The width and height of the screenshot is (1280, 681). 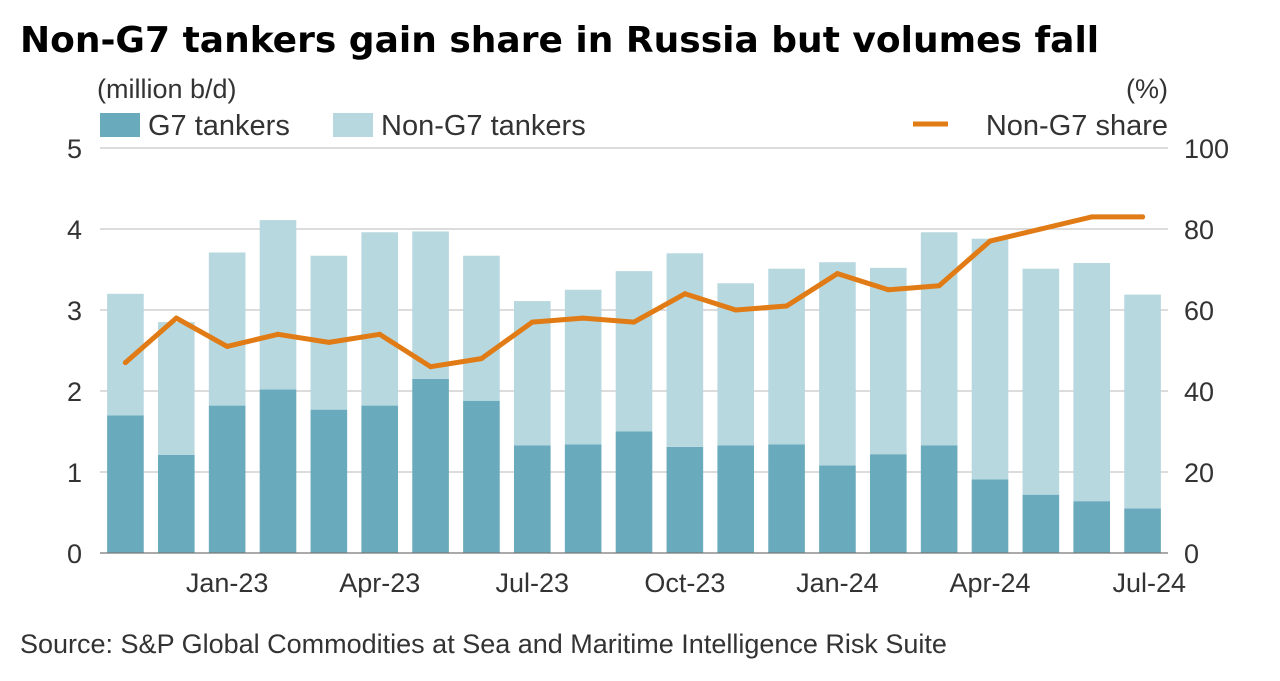 I want to click on y-tick-label: 2, so click(x=74, y=392).